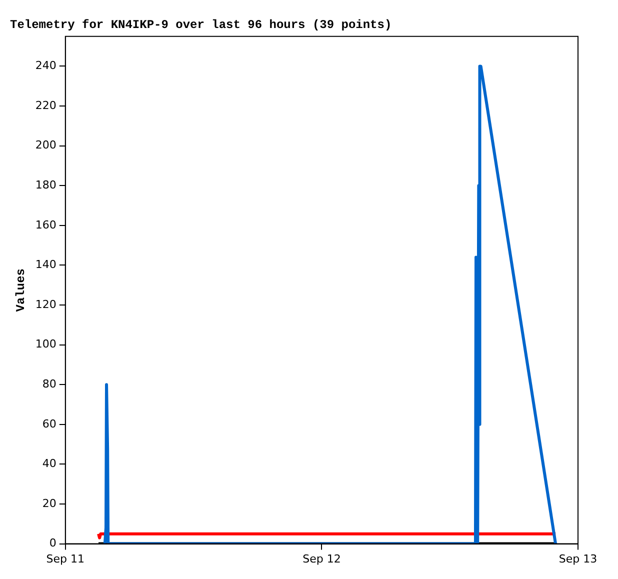  Describe the element at coordinates (45, 145) in the screenshot. I see `y-tick-label: 200` at that location.